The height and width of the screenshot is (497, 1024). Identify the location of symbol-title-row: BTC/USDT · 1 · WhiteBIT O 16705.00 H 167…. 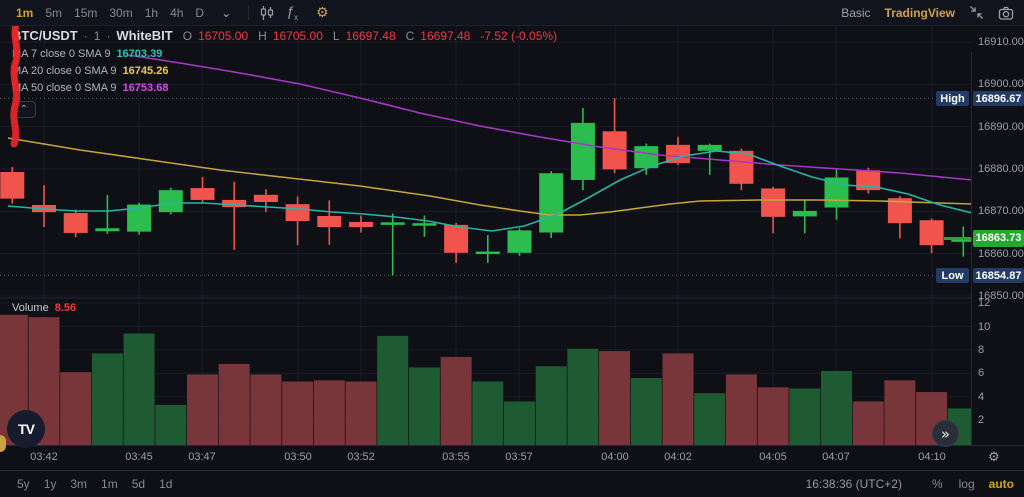
(284, 35).